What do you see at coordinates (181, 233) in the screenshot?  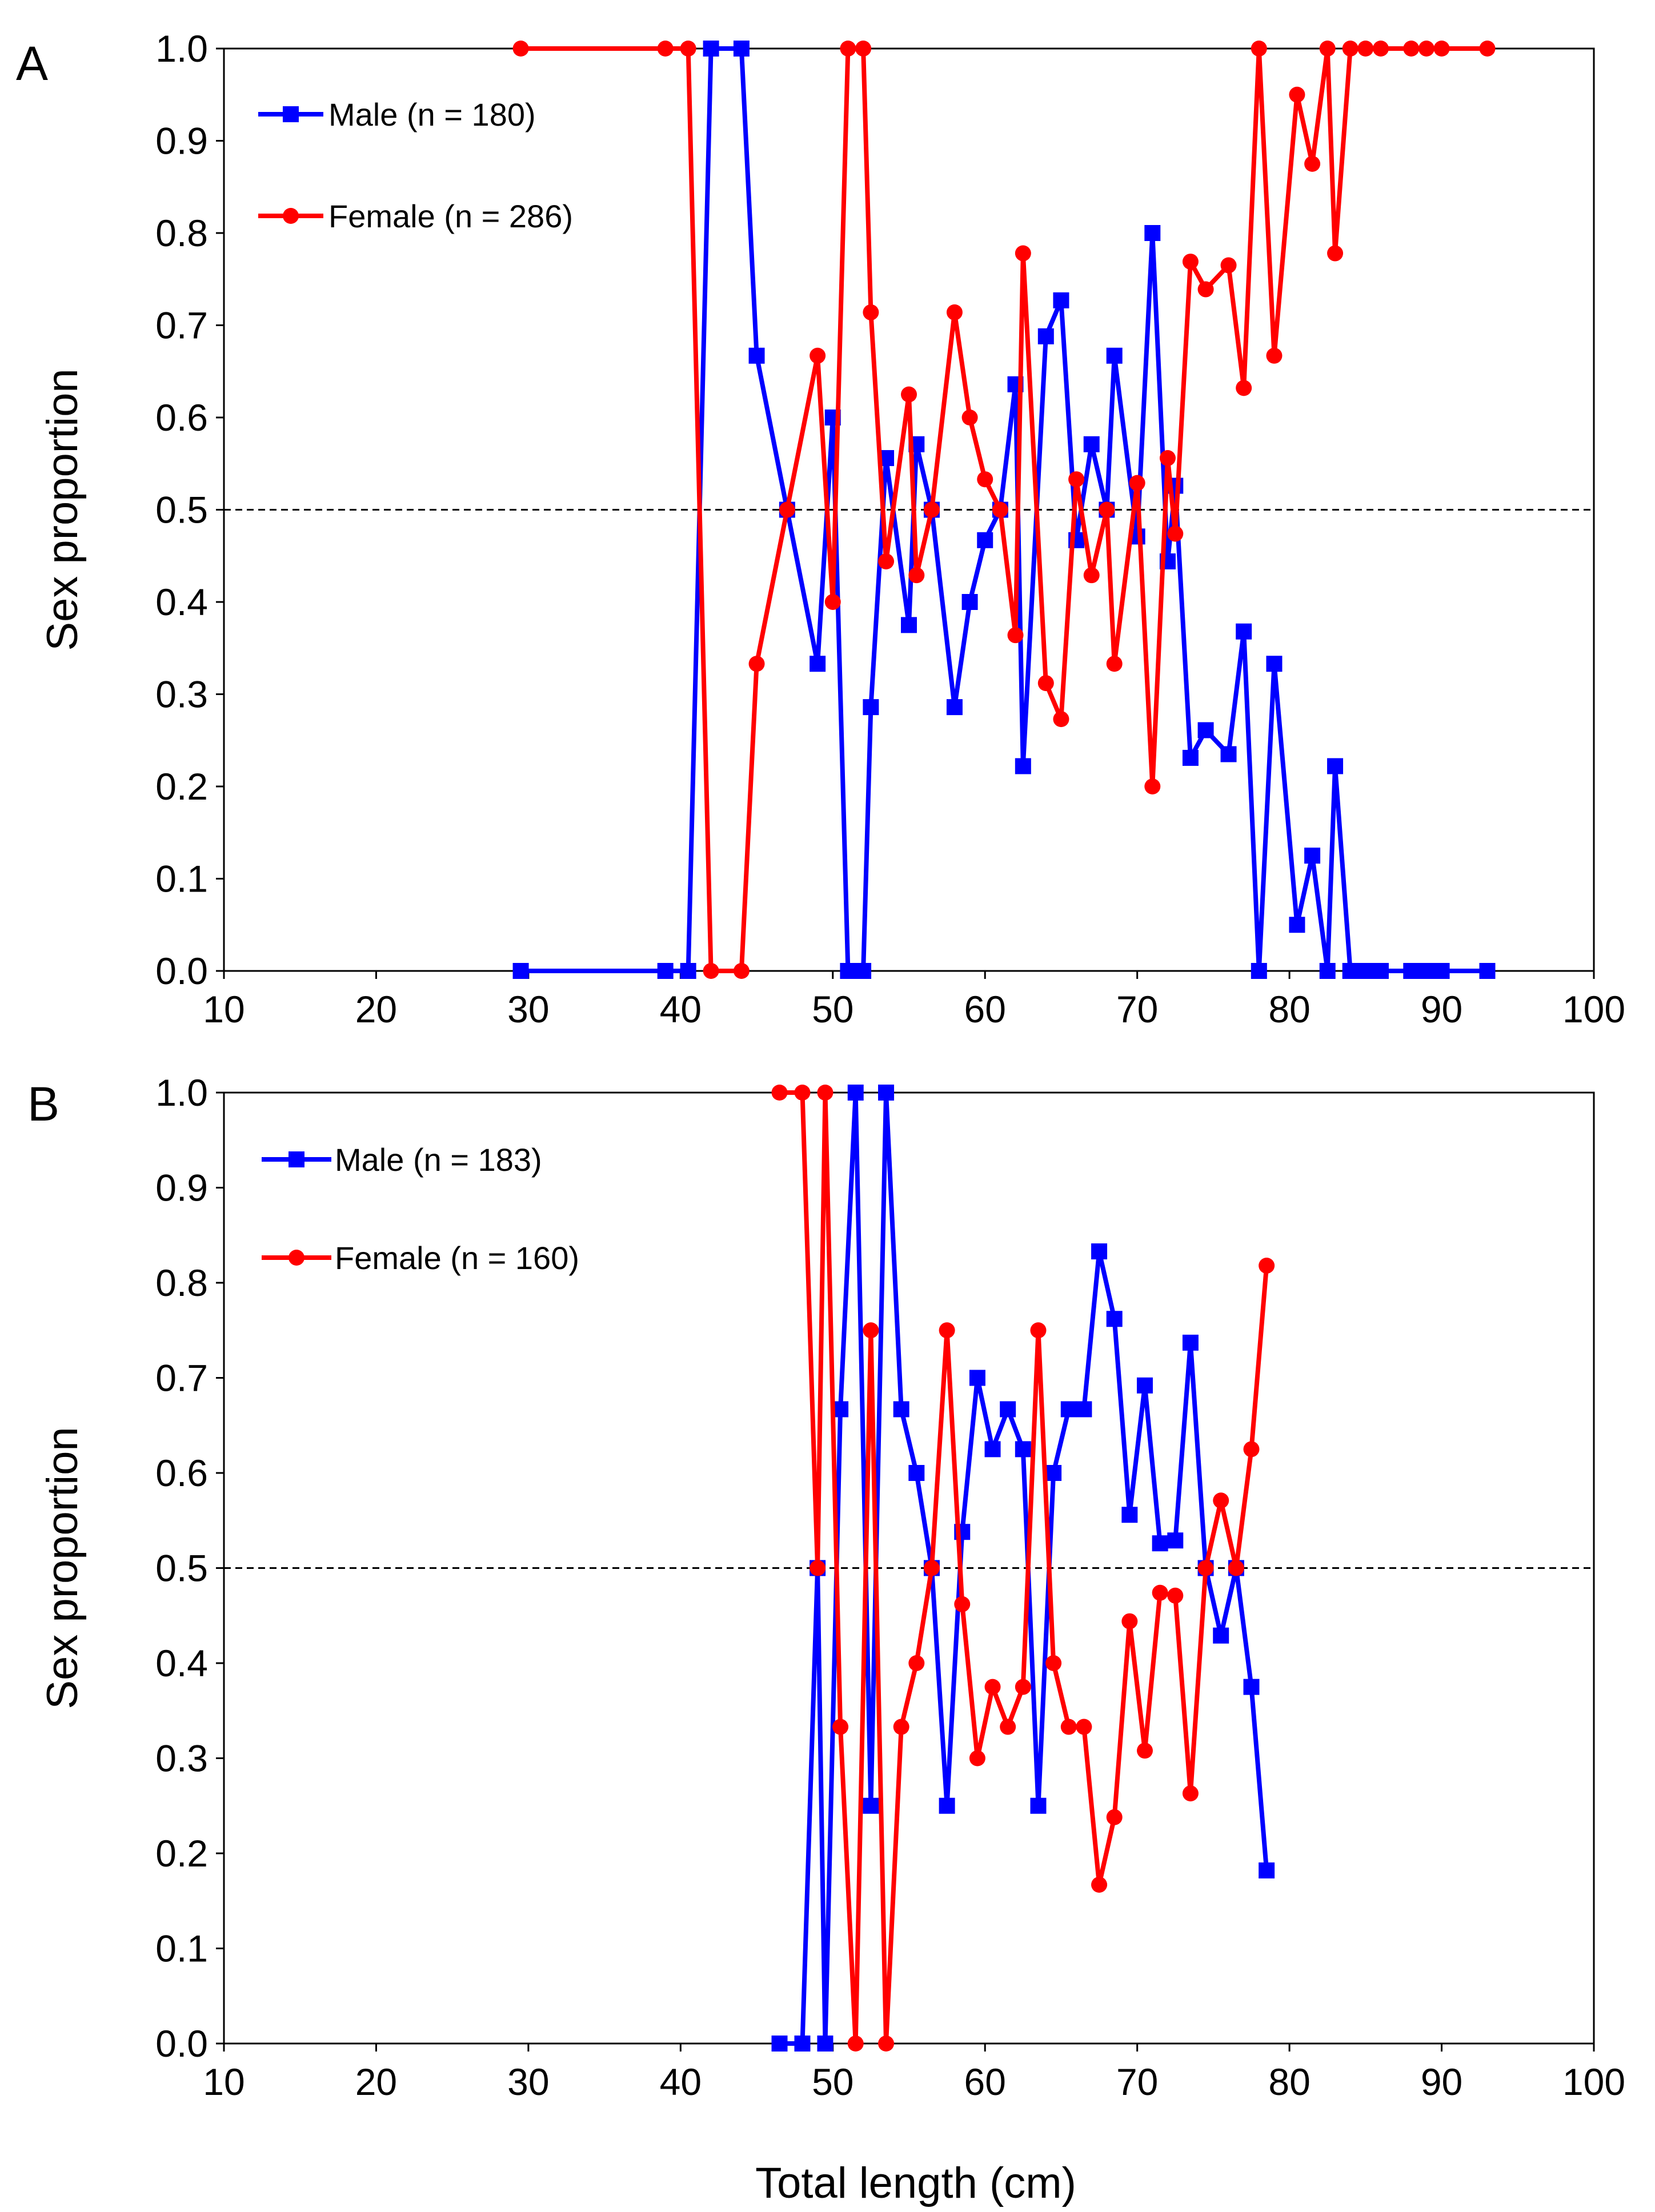 I see `panel-a-y-tick-label: 0.8` at bounding box center [181, 233].